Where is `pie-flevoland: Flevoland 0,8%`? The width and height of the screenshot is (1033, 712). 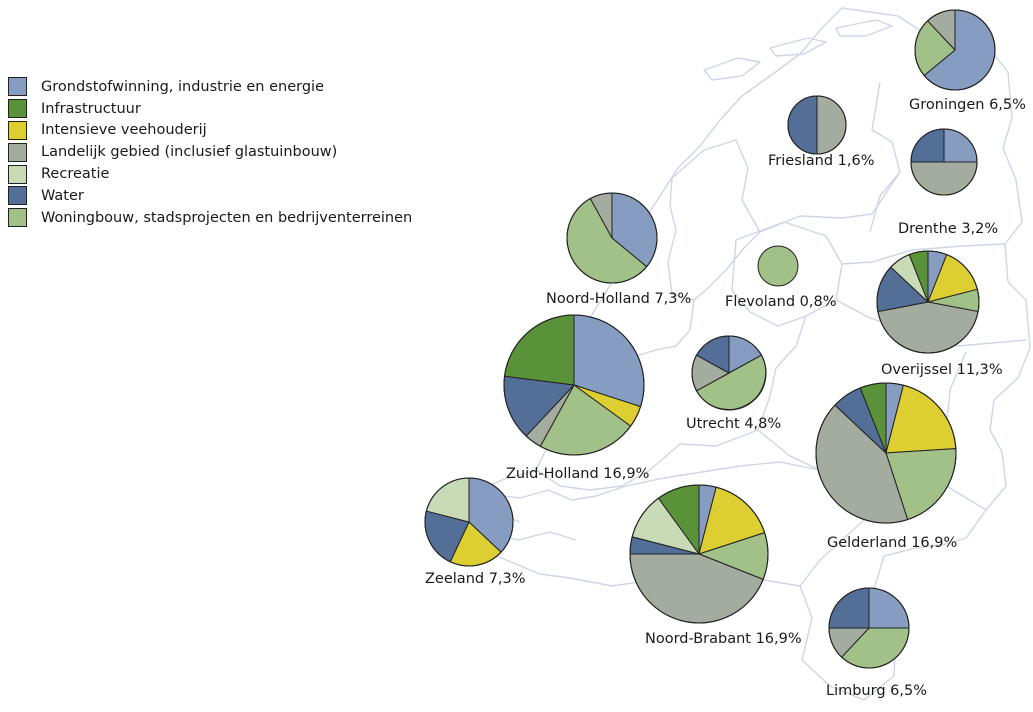 pie-flevoland: Flevoland 0,8% is located at coordinates (781, 277).